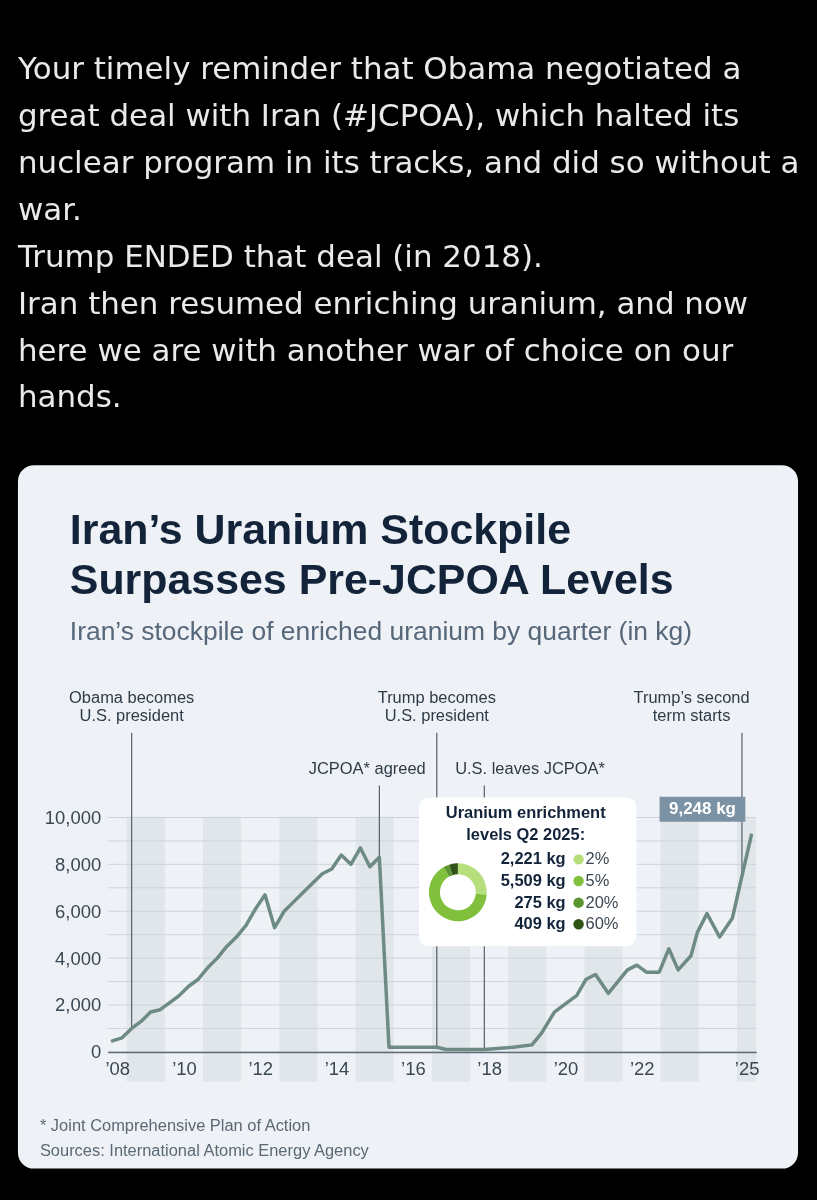  Describe the element at coordinates (530, 767) in the screenshot. I see `ref-line-label: U.S. leaves JCPOA*` at that location.